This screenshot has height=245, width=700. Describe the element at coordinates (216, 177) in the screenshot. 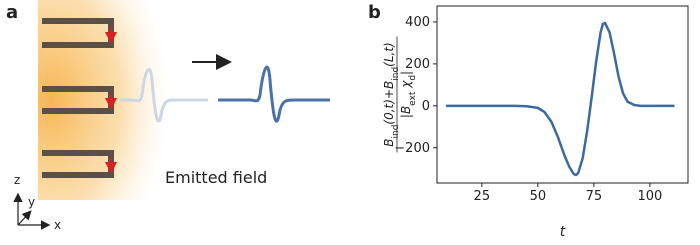

I see `emitted-label: Emitted field` at that location.